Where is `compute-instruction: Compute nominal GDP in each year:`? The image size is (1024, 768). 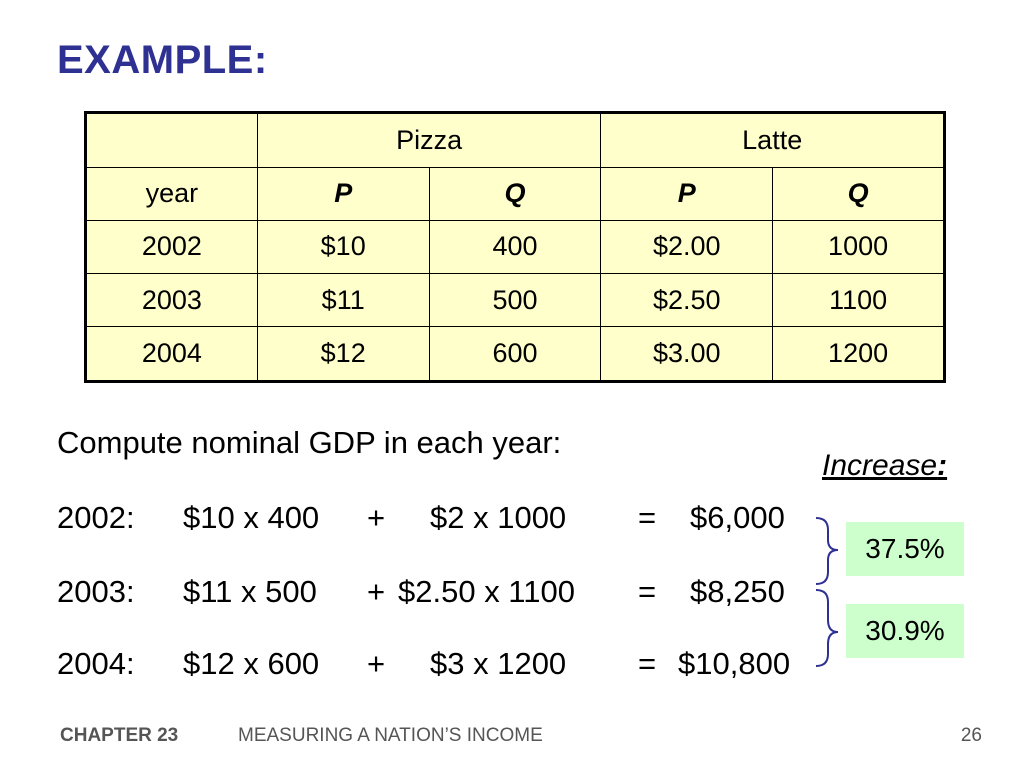
compute-instruction: Compute nominal GDP in each year: is located at coordinates (309, 442).